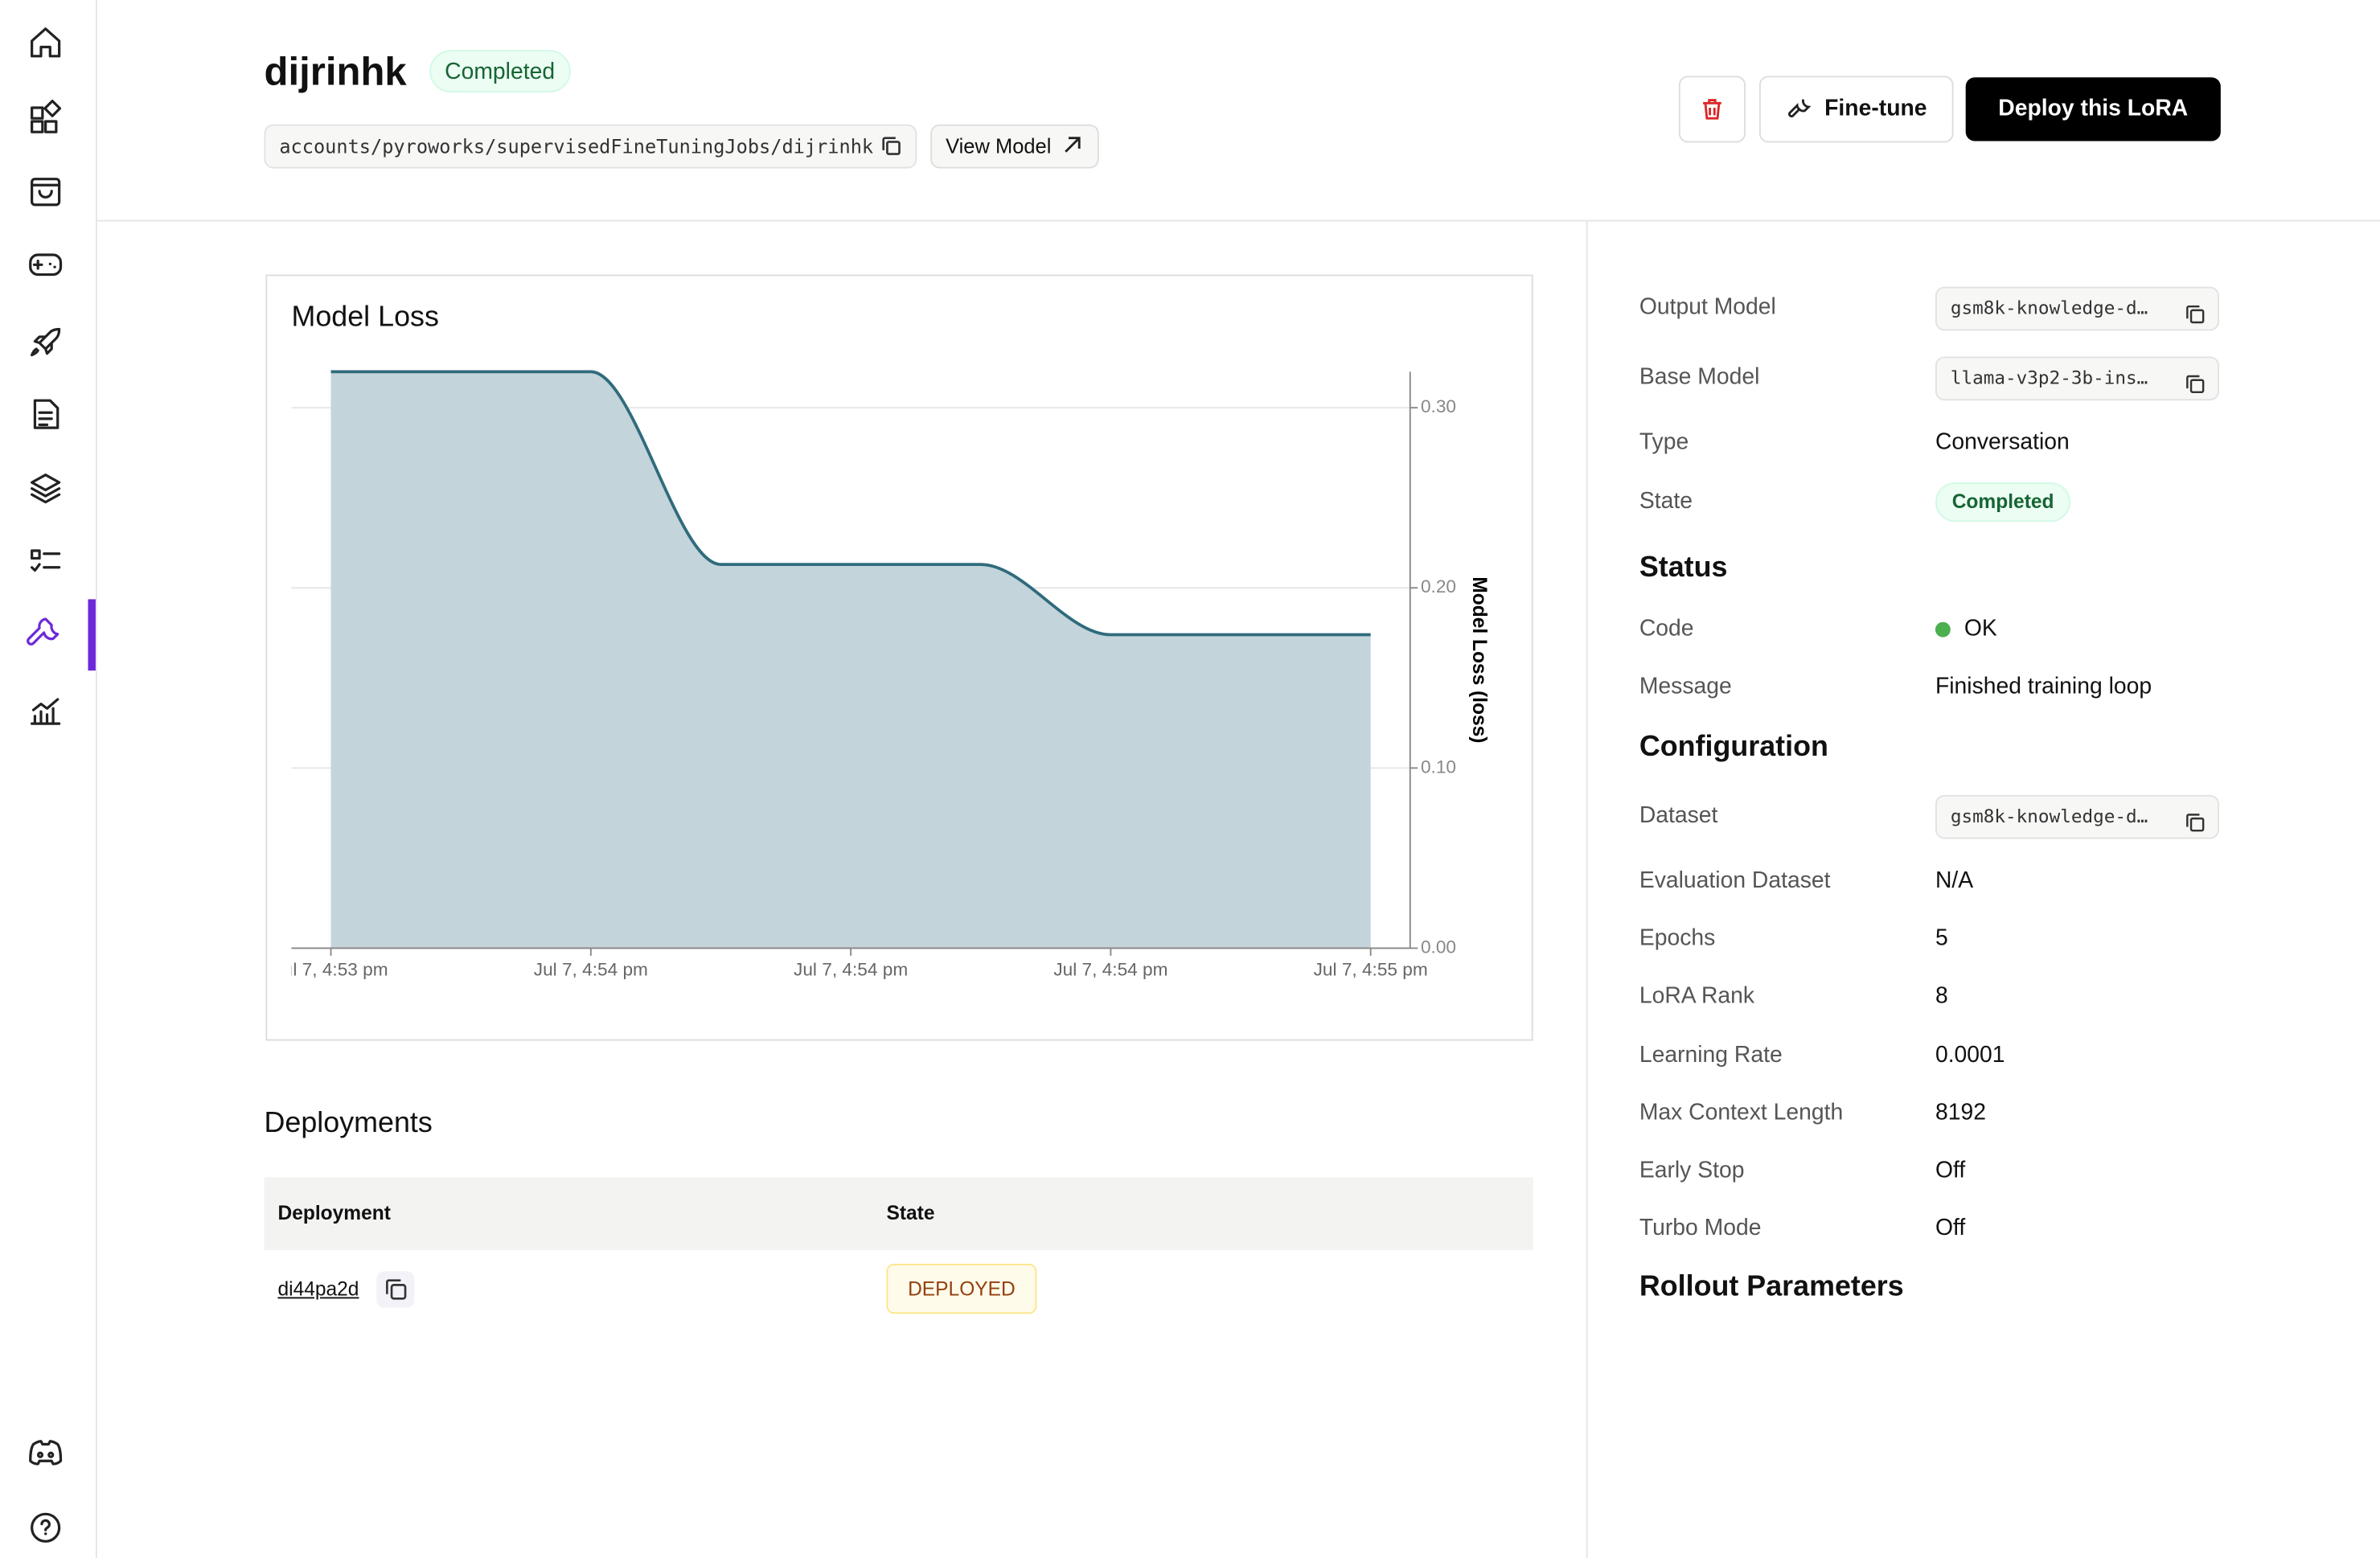  What do you see at coordinates (46, 42) in the screenshot?
I see `home-icon` at bounding box center [46, 42].